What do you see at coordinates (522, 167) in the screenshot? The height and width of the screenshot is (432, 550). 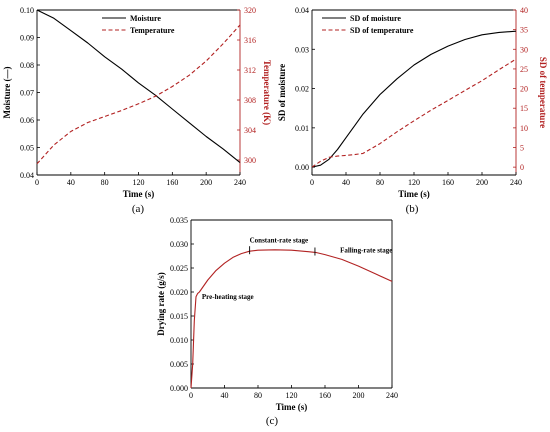 I see `y2-tick-label: 0` at bounding box center [522, 167].